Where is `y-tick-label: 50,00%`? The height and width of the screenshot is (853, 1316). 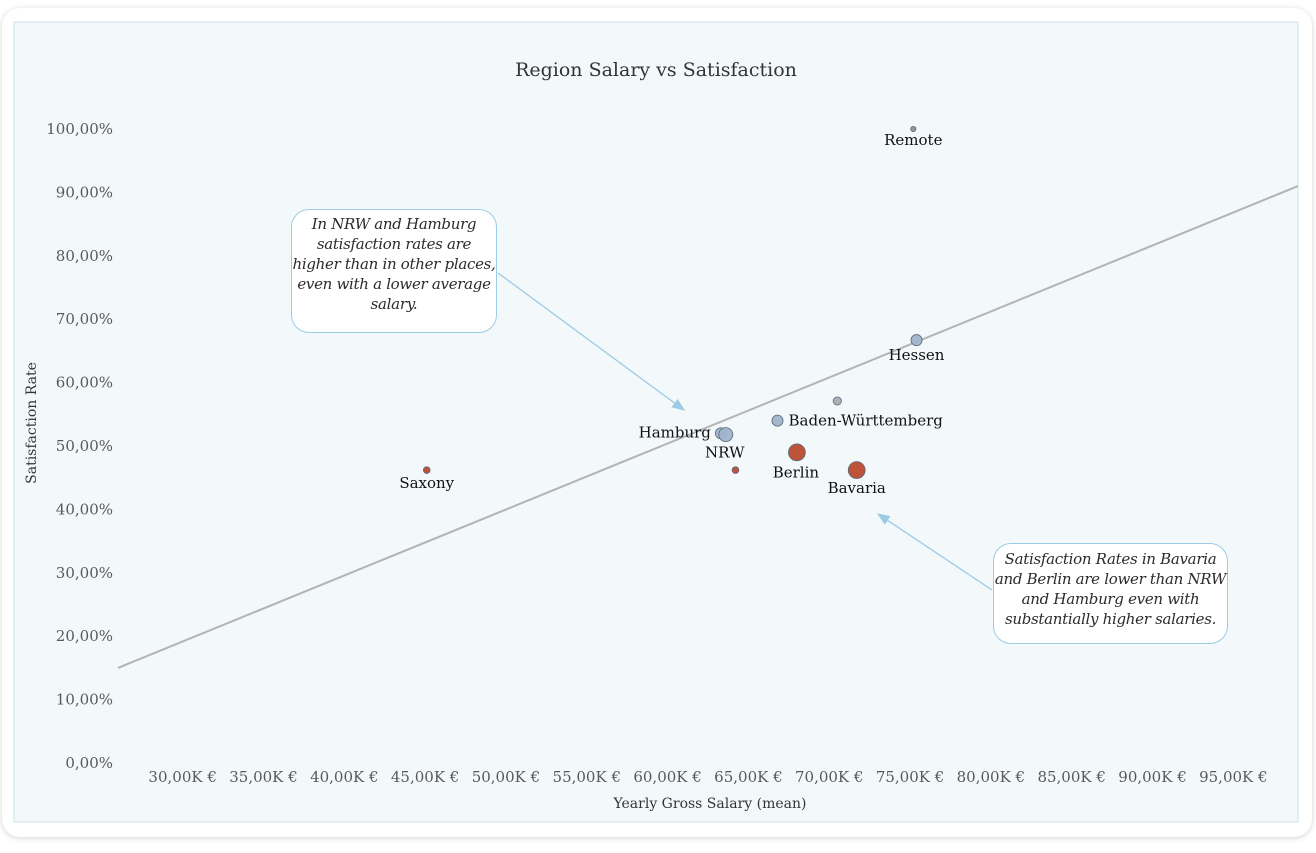
y-tick-label: 50,00% is located at coordinates (84, 446).